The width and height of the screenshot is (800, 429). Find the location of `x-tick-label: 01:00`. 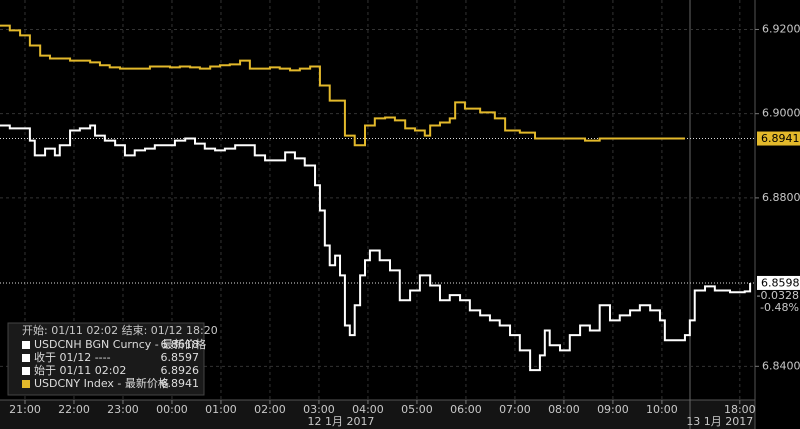

x-tick-label: 01:00 is located at coordinates (221, 409).